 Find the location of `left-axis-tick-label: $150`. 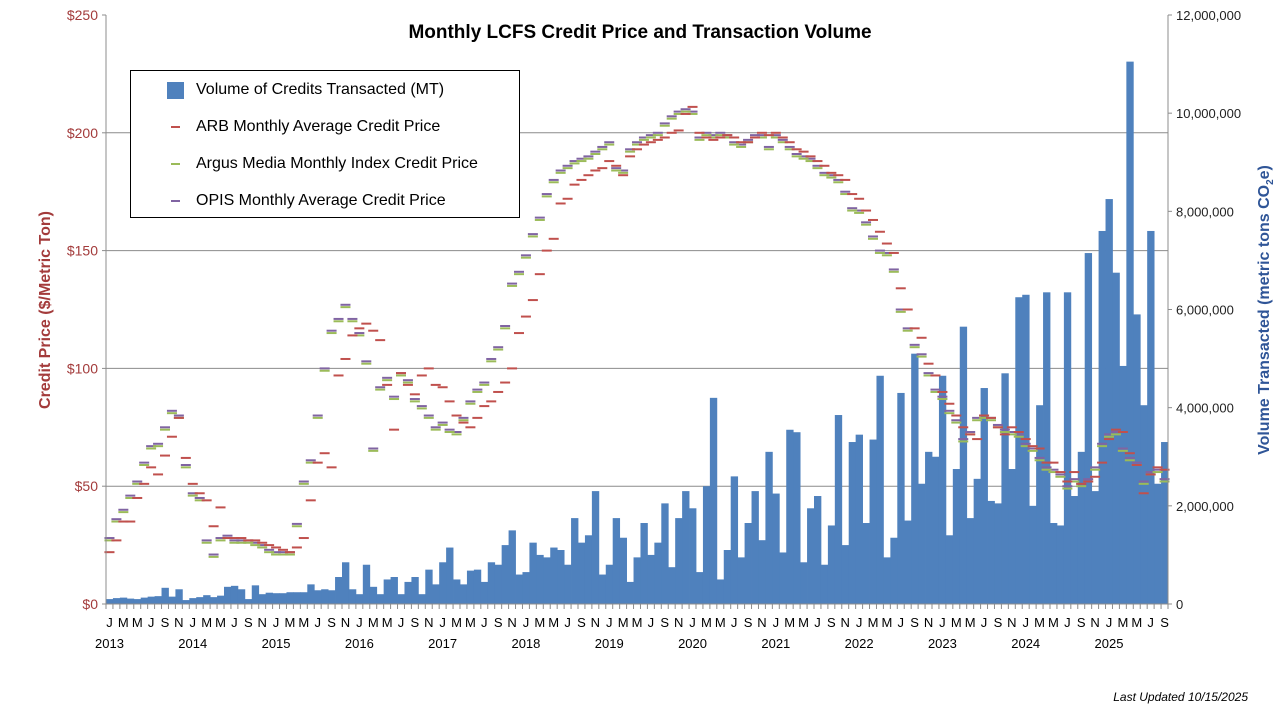

left-axis-tick-label: $150 is located at coordinates (82, 251).